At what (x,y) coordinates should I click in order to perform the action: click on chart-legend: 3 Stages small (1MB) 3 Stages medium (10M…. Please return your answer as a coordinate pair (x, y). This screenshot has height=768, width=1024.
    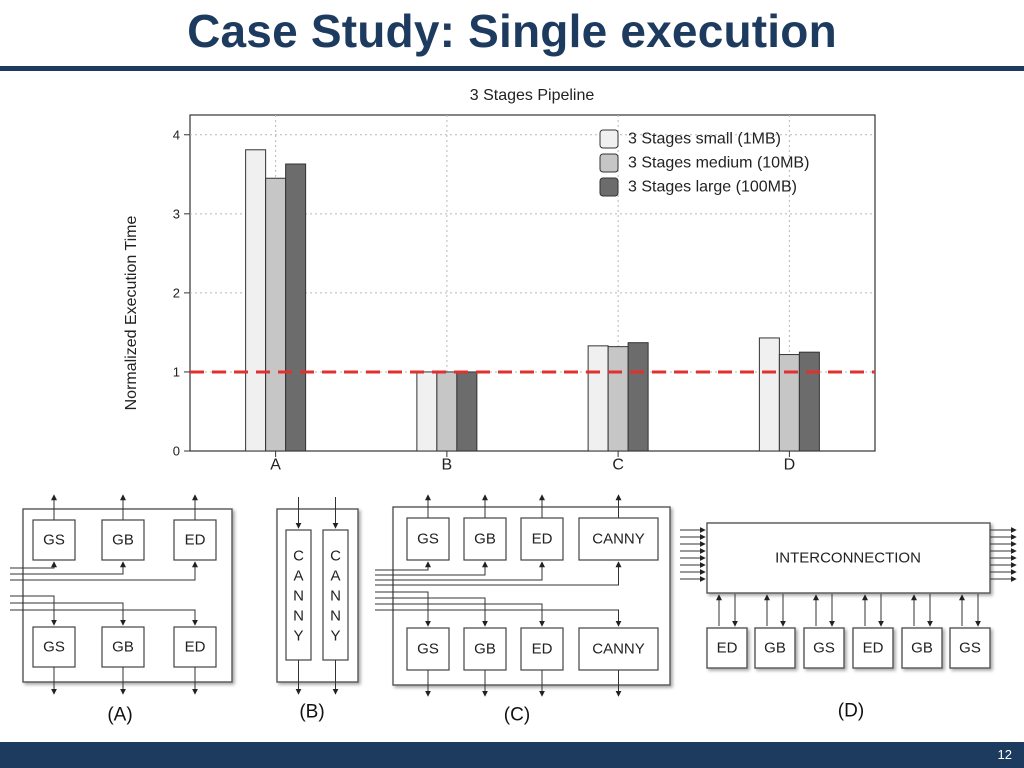
    Looking at the image, I should click on (704, 163).